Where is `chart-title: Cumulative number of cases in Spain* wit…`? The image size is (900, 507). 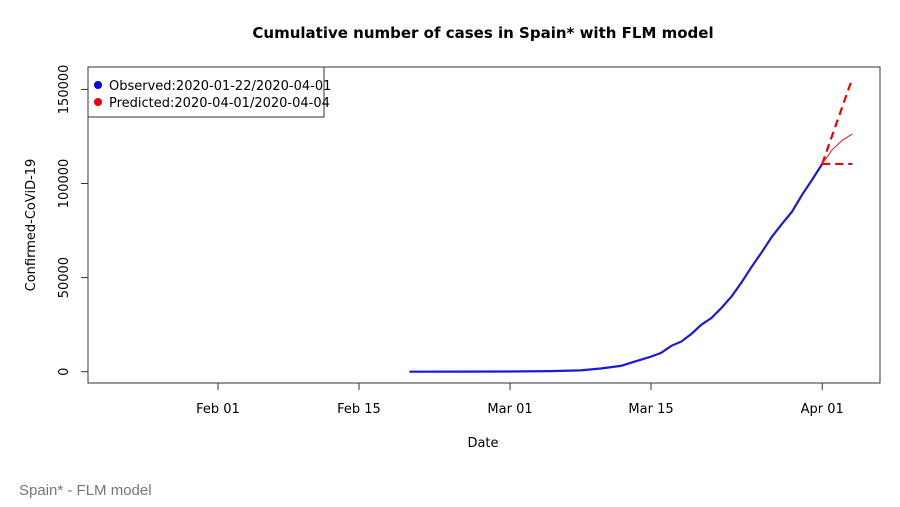 chart-title: Cumulative number of cases in Spain* wit… is located at coordinates (482, 33).